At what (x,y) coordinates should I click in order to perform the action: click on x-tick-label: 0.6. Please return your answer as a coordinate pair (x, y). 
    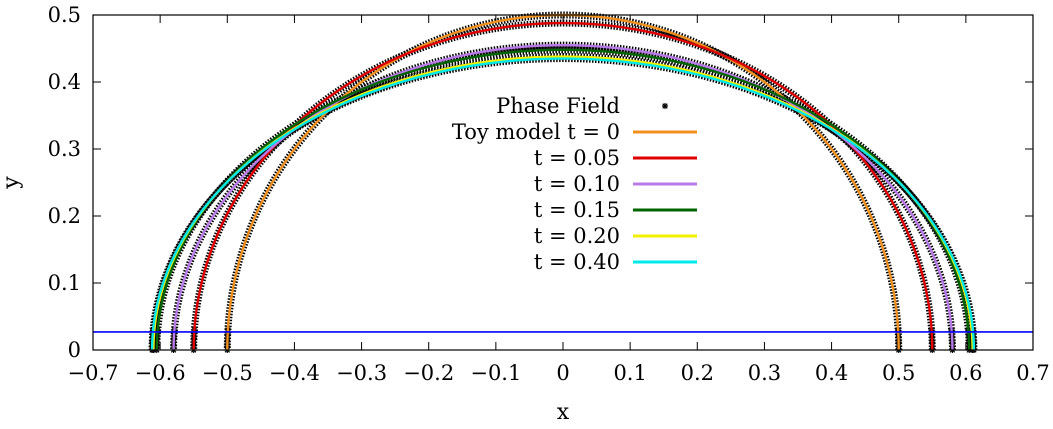
    Looking at the image, I should click on (965, 373).